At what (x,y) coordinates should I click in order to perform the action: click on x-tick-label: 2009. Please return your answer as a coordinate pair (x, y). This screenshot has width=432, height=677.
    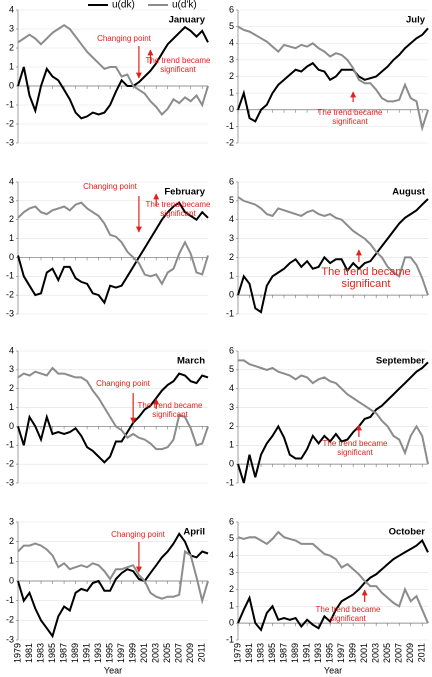
    Looking at the image, I should click on (410, 653).